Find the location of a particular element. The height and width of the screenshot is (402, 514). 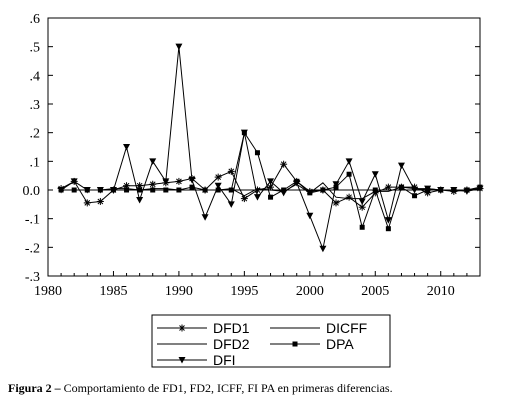

y-tick-label: .6 is located at coordinates (35, 19).